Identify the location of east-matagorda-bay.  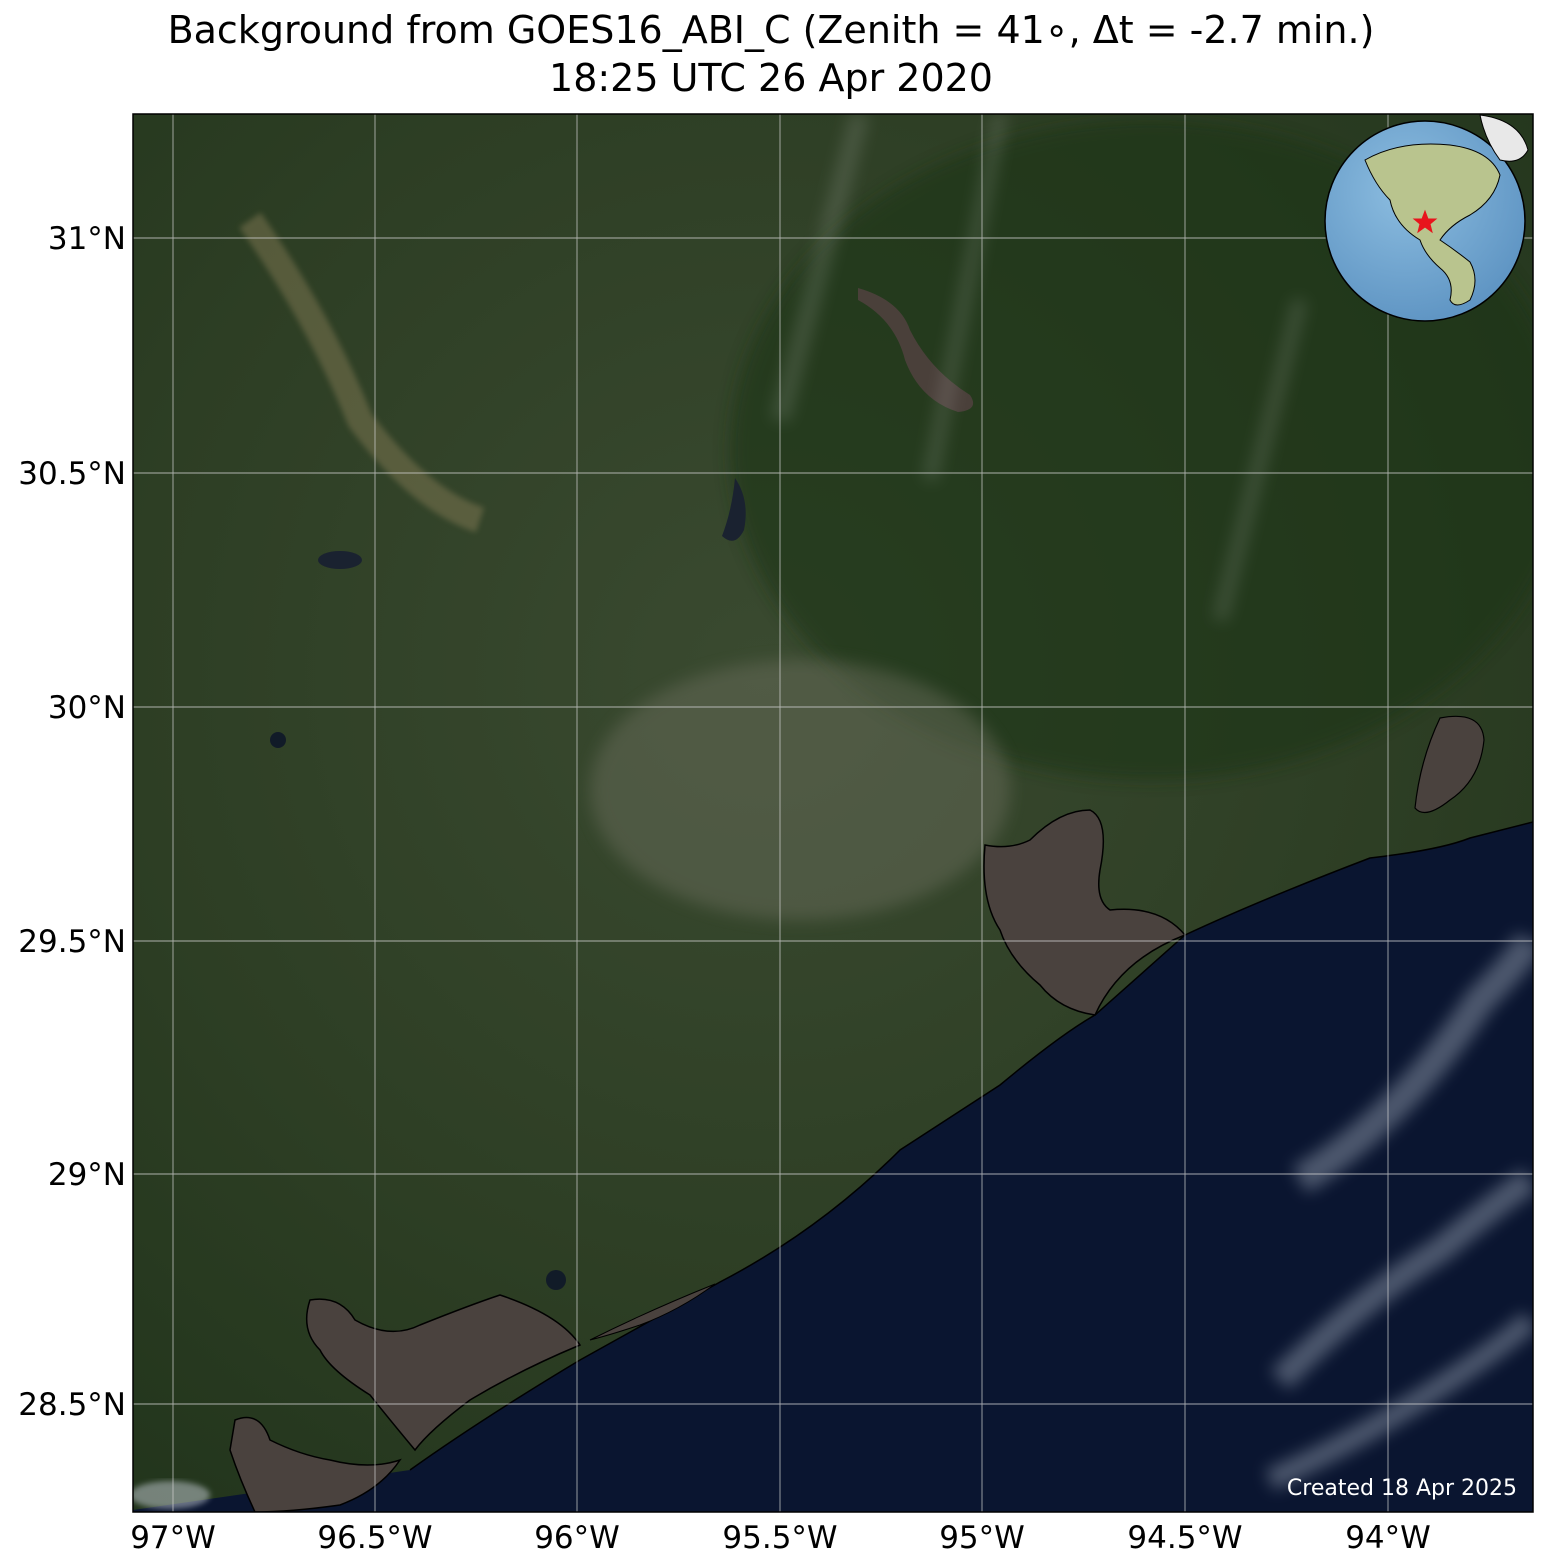
(652, 1312).